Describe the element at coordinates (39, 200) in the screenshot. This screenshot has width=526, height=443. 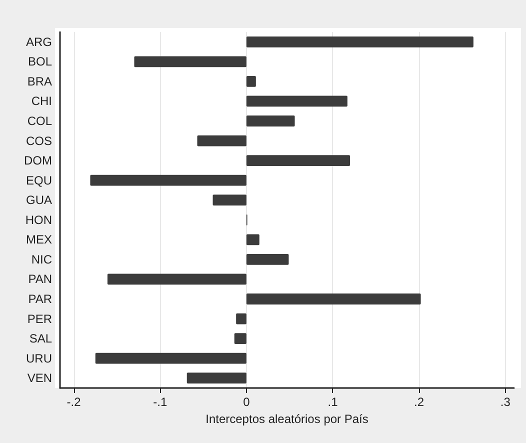
I see `y-tick-label: GUA` at that location.